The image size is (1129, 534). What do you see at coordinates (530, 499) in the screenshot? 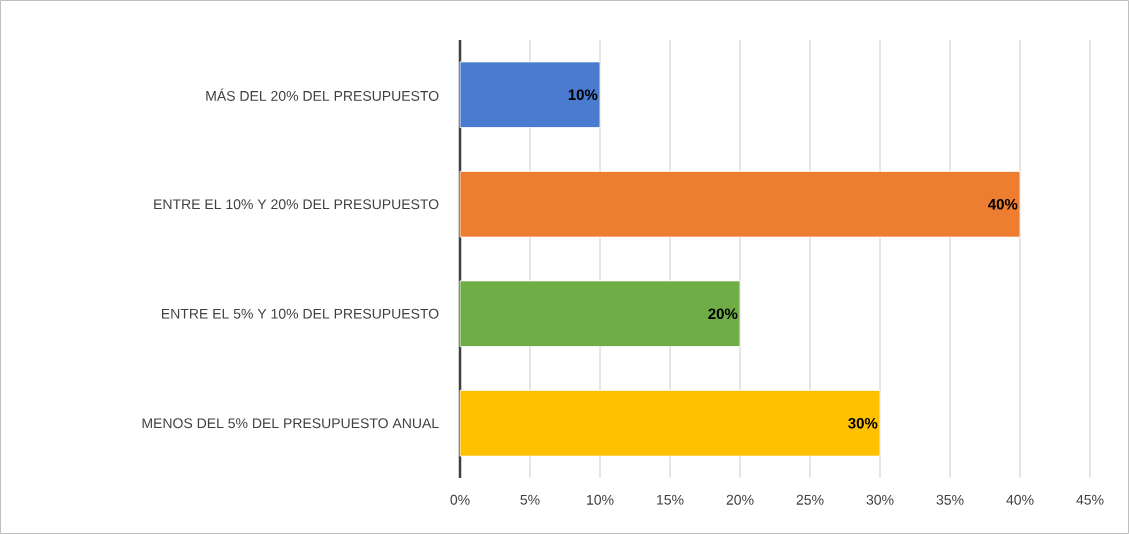
I see `x-tick-label: 5%` at bounding box center [530, 499].